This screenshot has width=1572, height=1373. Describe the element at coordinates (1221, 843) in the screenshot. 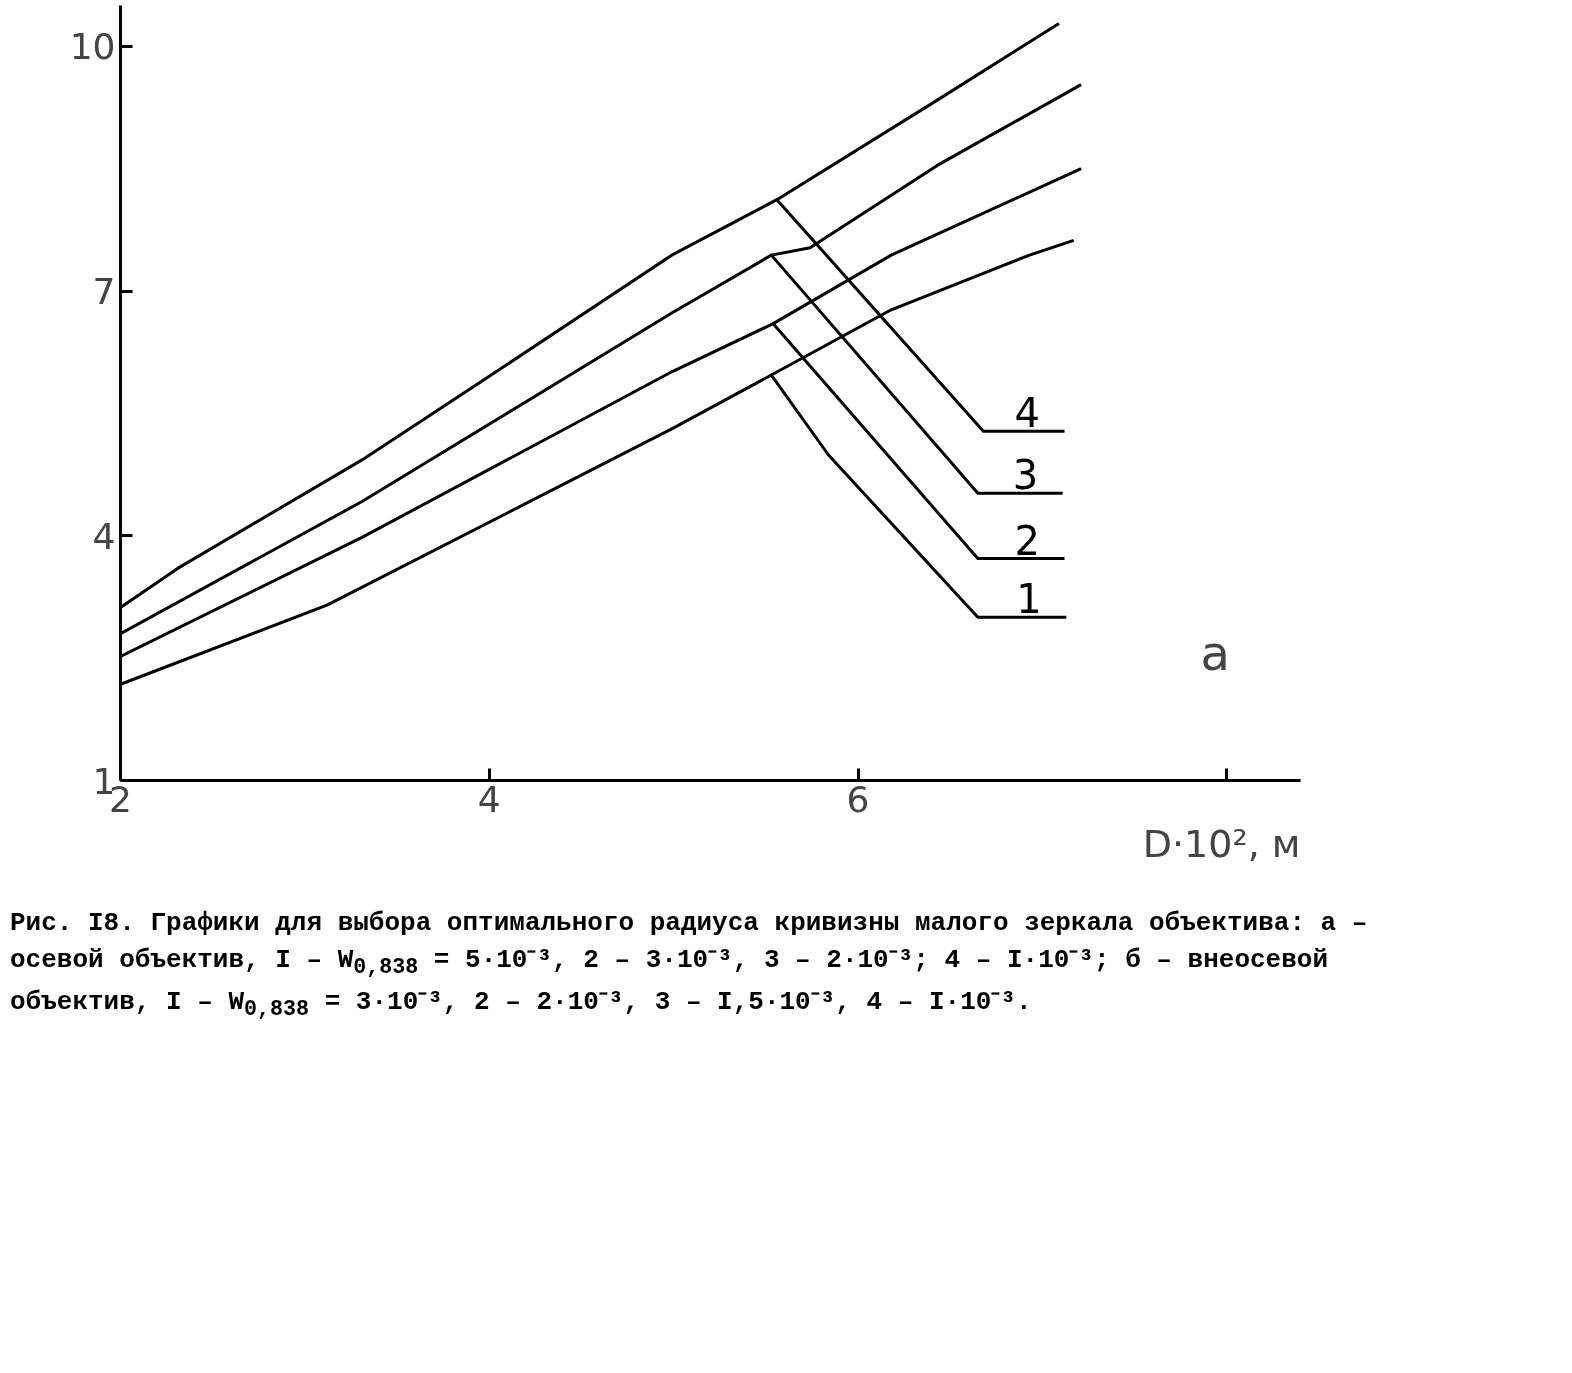

I see `x-axis-title: D·10², м` at that location.